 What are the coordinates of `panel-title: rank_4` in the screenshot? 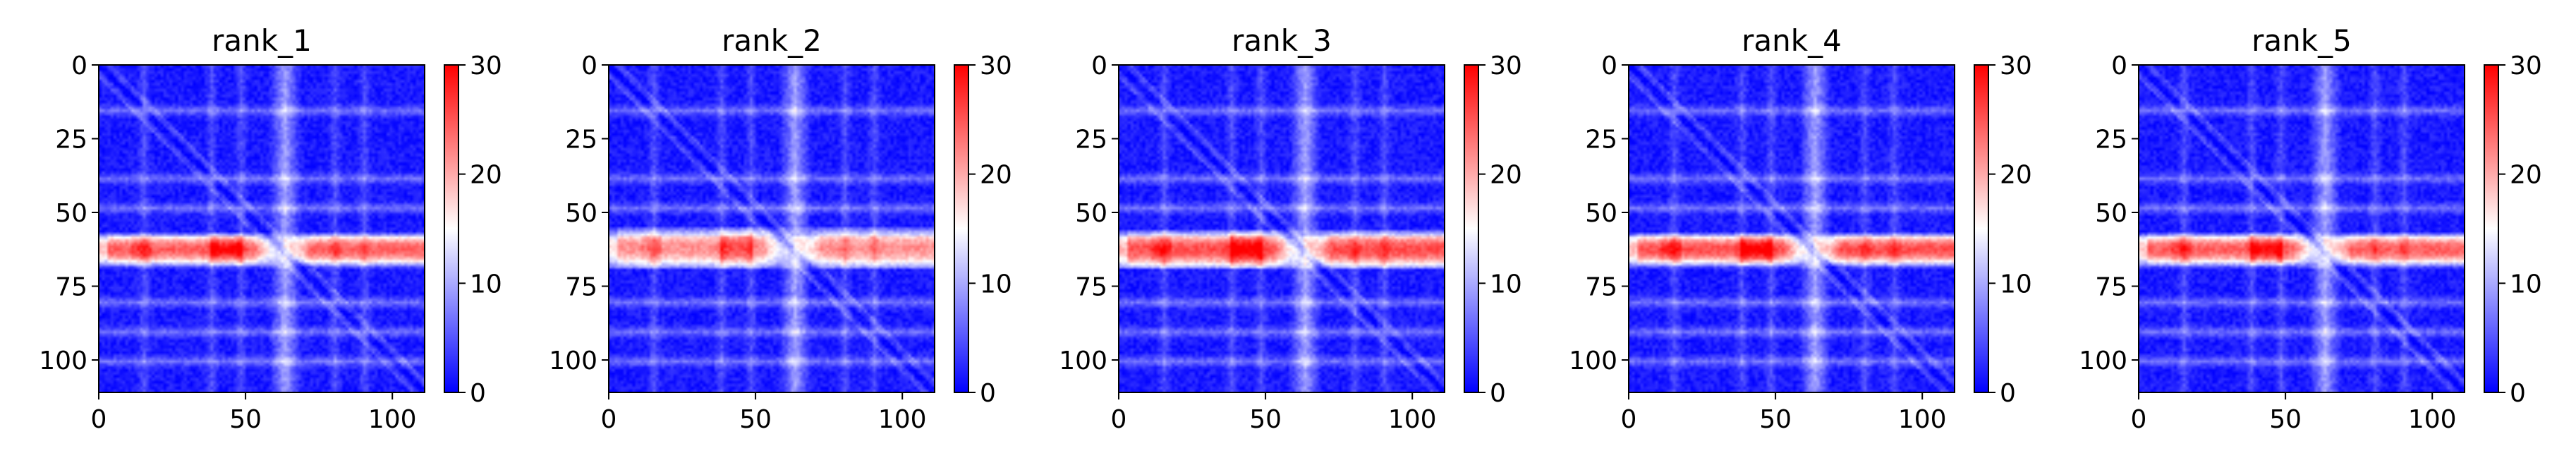 It's located at (1792, 40).